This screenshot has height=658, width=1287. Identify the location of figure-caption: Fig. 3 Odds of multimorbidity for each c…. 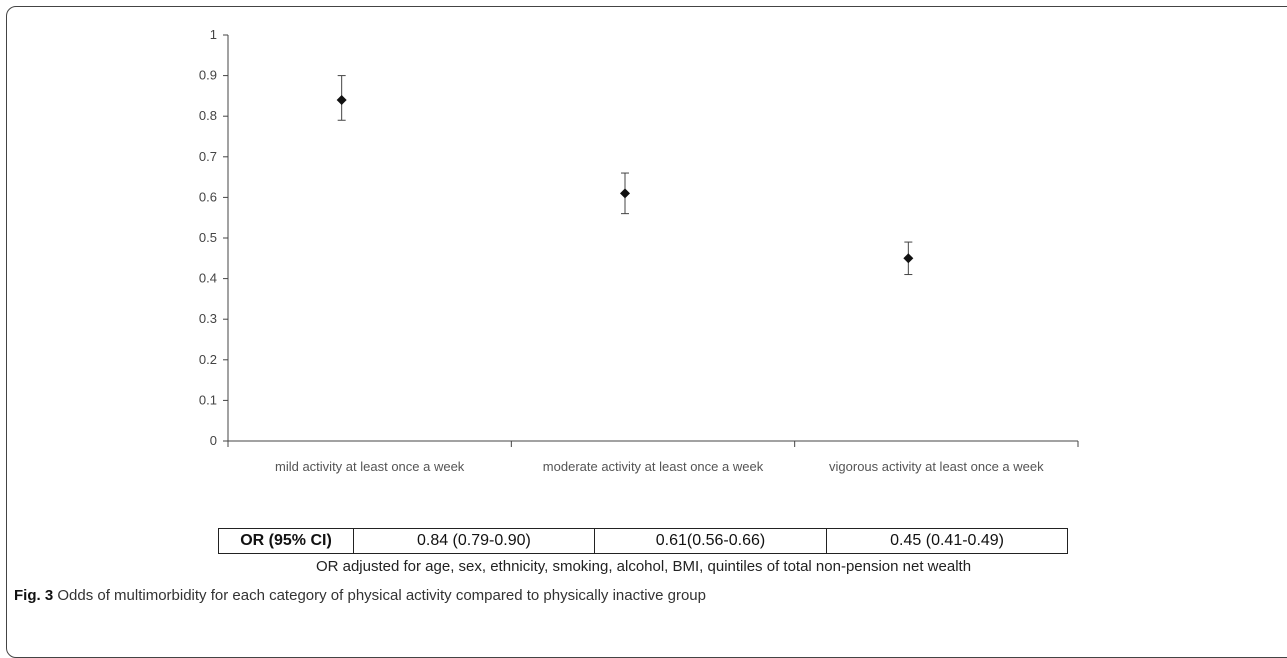
(360, 595).